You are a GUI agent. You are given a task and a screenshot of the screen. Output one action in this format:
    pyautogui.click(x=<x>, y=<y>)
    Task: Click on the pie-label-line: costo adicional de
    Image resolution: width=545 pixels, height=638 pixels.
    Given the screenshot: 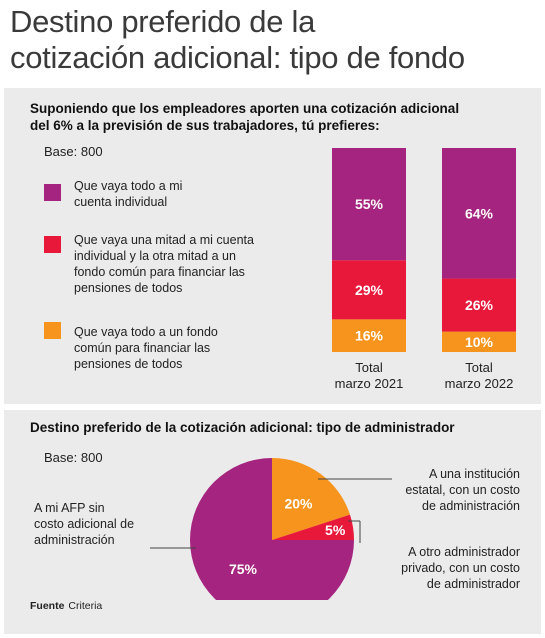 What is the action you would take?
    pyautogui.click(x=84, y=524)
    